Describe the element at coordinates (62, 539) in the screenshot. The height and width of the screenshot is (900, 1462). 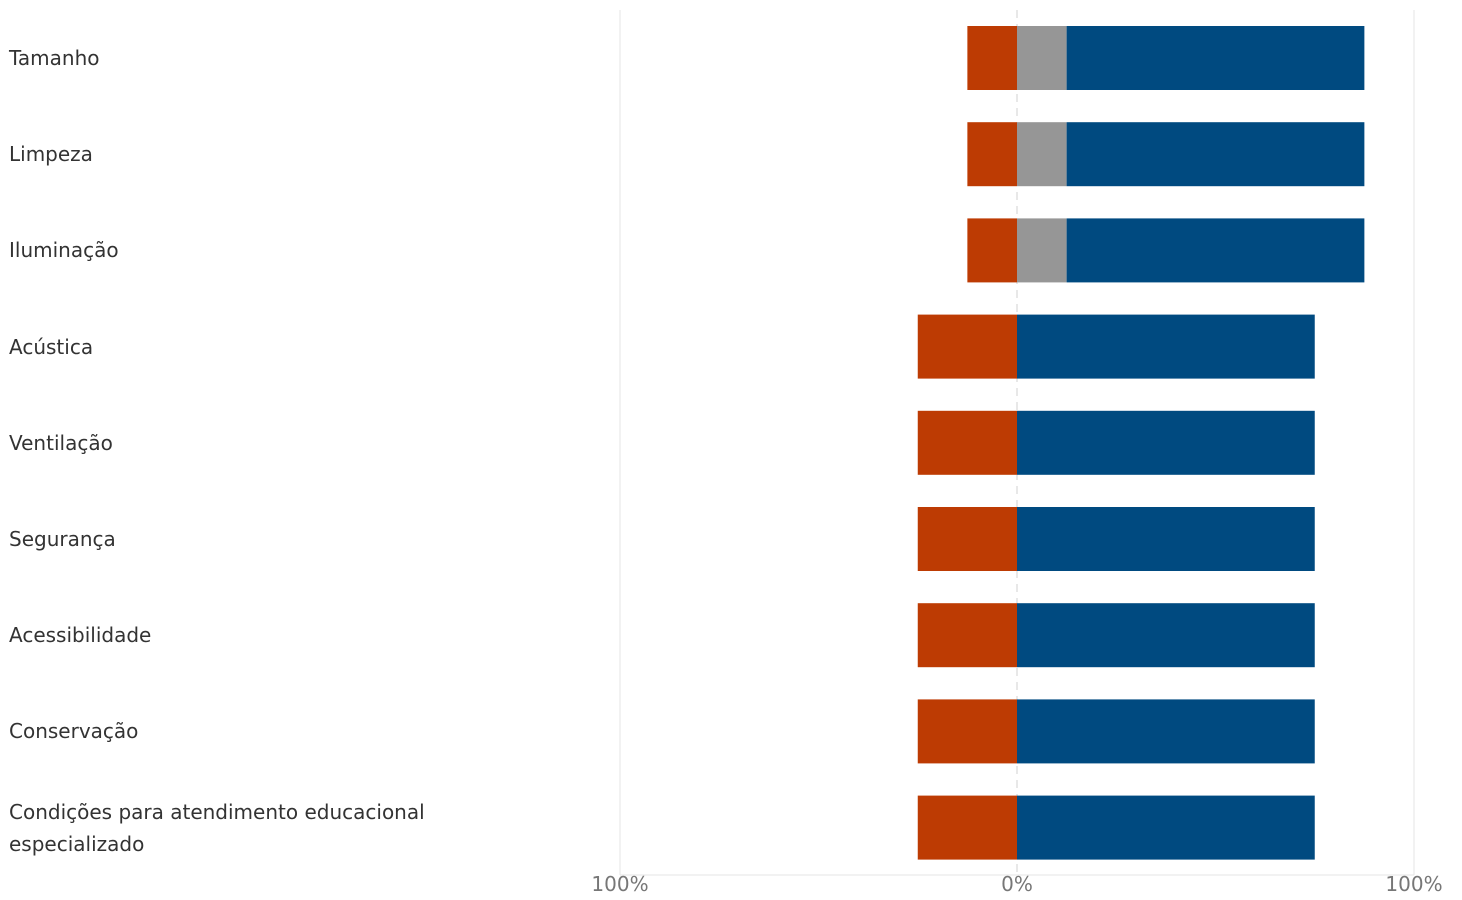
I see `category-label-text: Segurança` at that location.